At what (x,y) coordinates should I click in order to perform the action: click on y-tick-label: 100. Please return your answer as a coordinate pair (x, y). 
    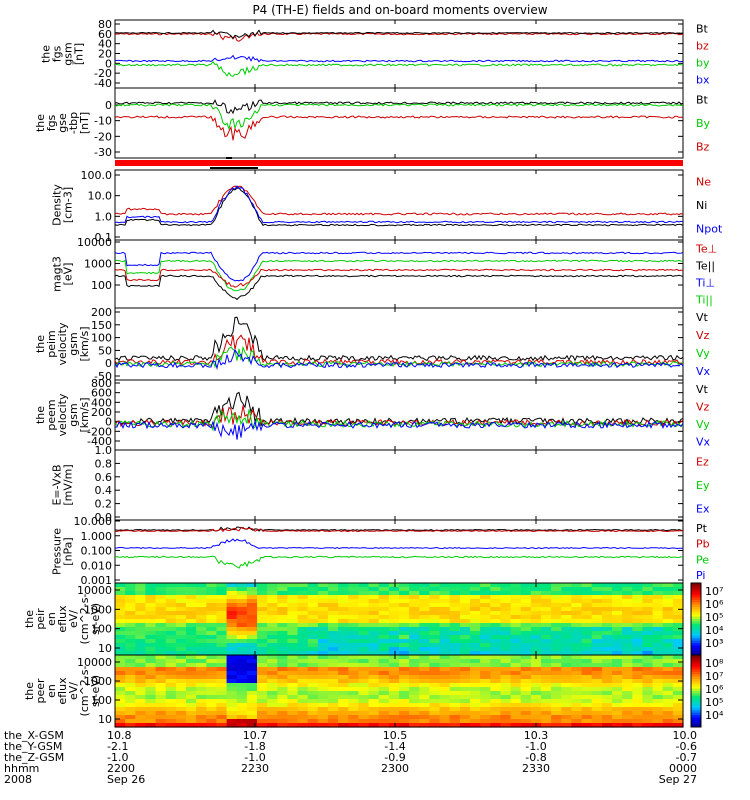
    Looking at the image, I should click on (101, 700).